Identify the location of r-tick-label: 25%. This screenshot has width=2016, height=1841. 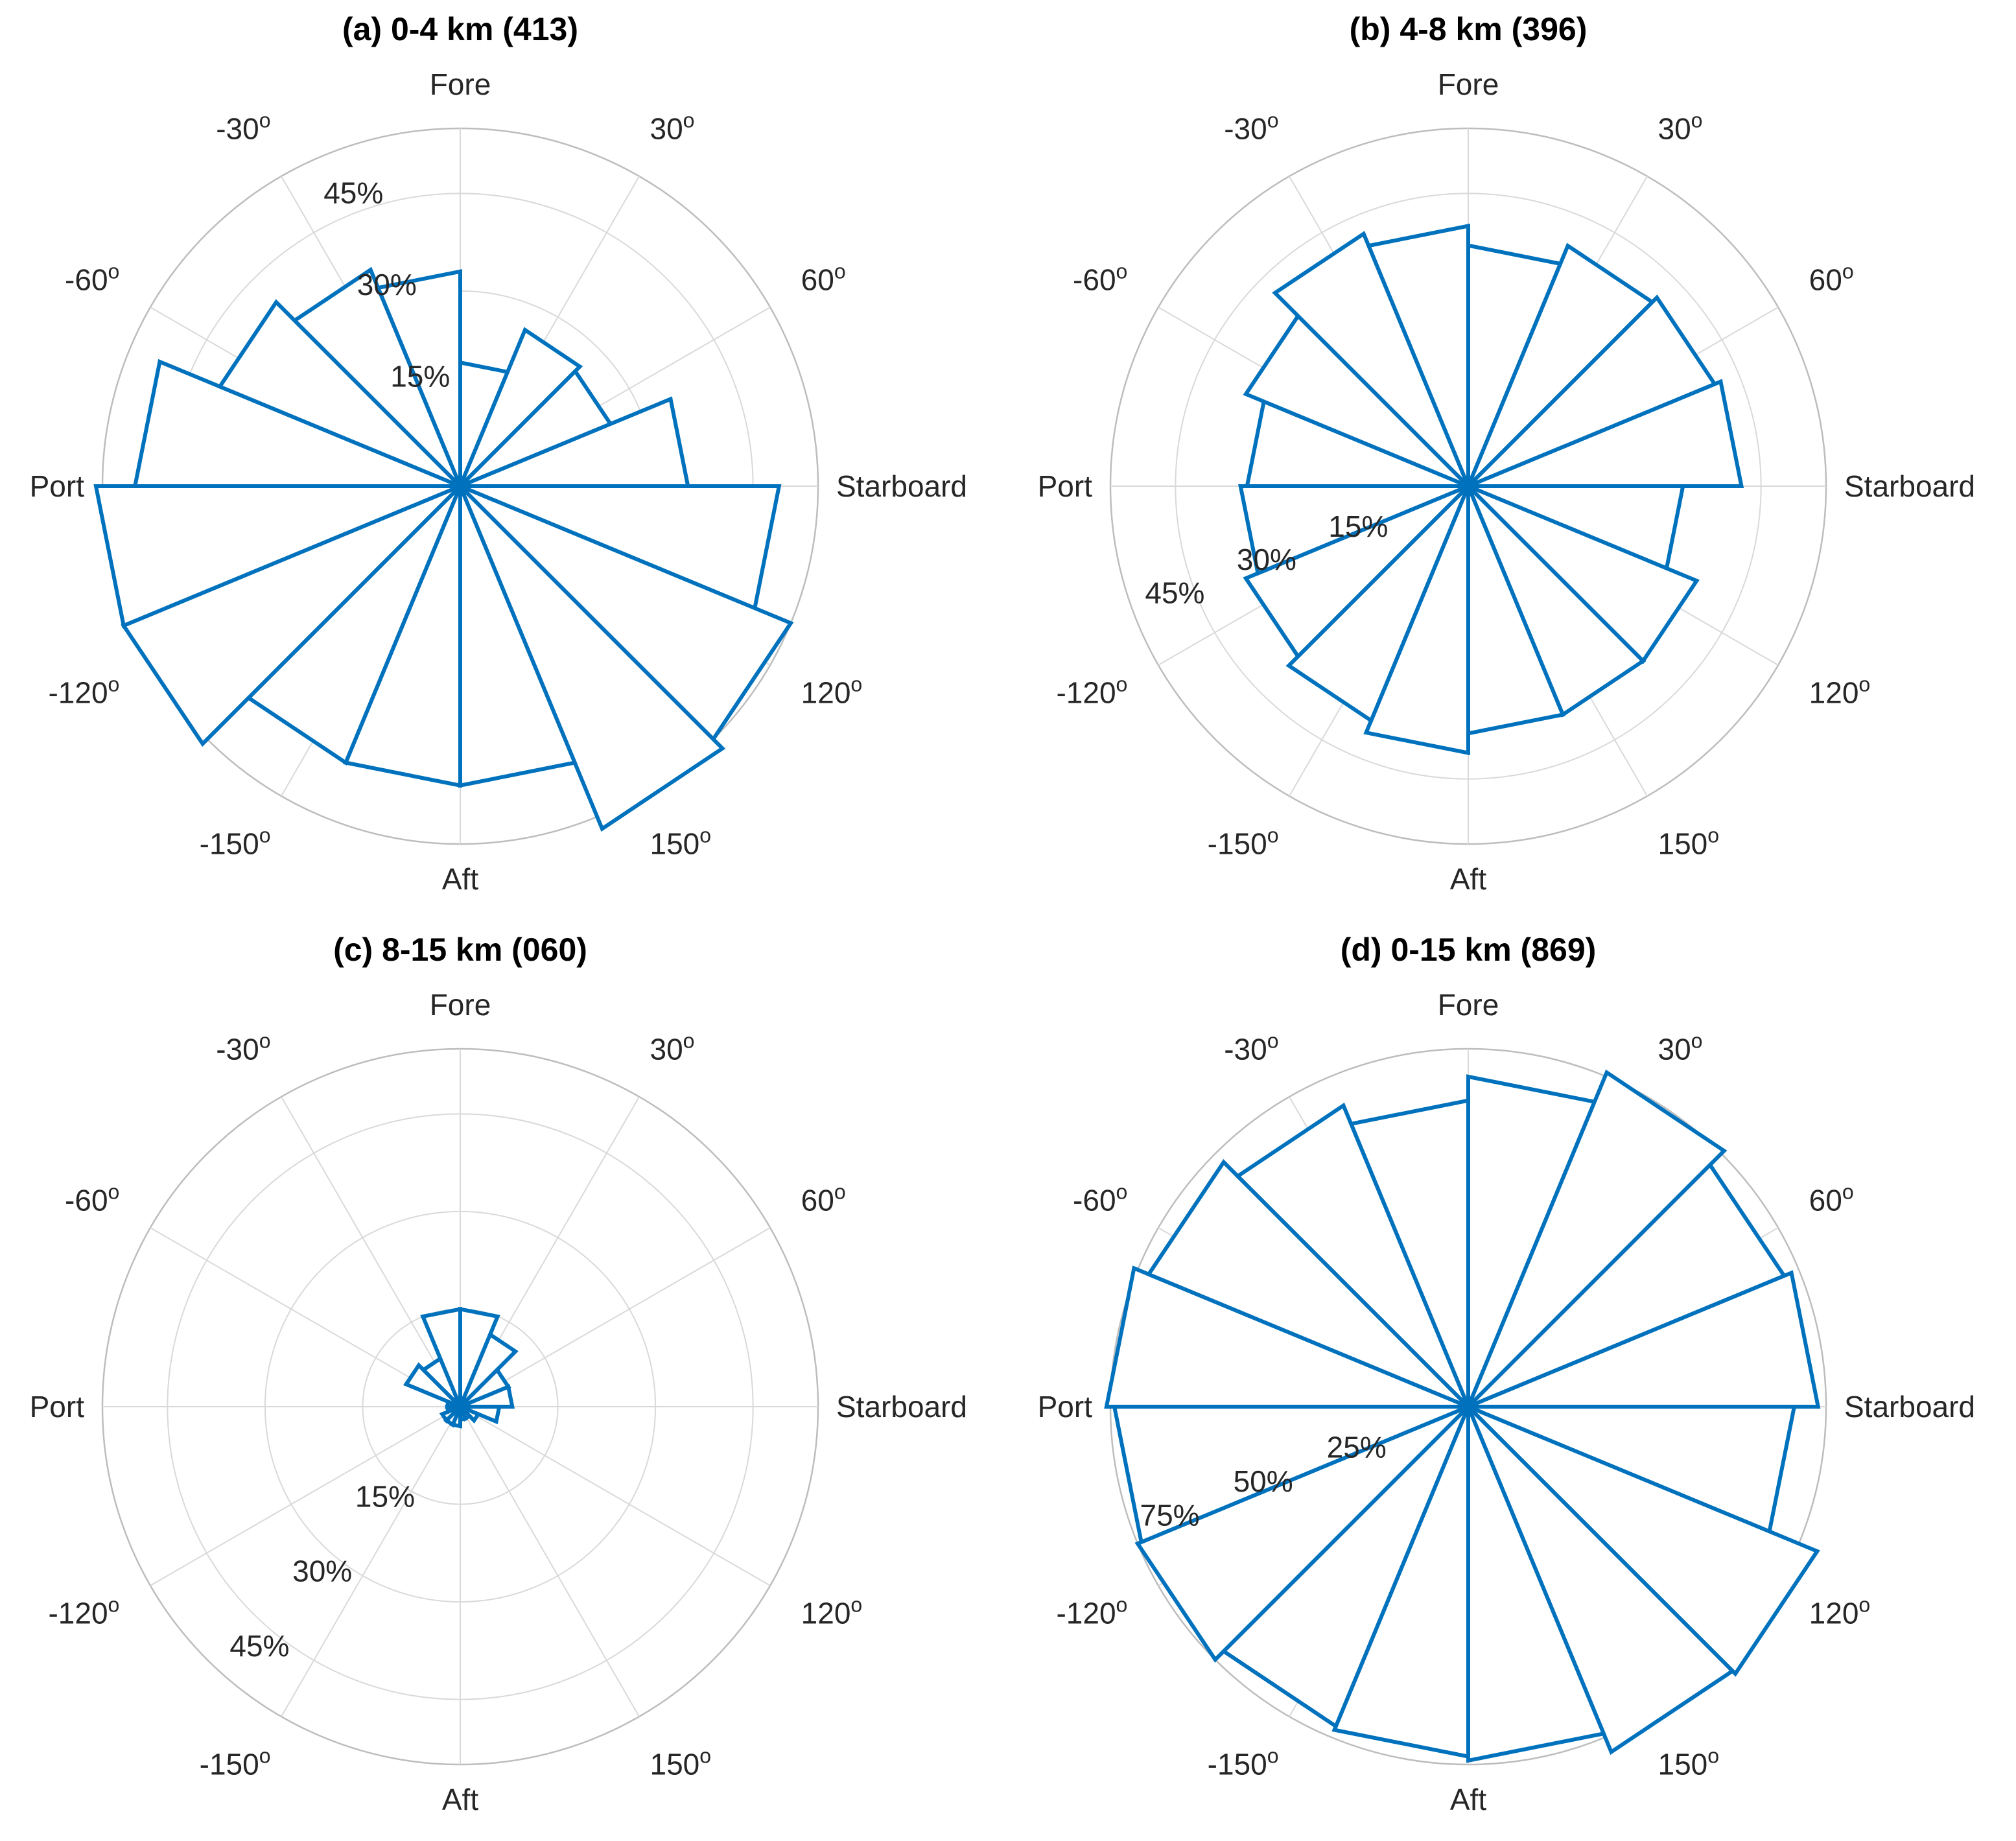
(1357, 1447).